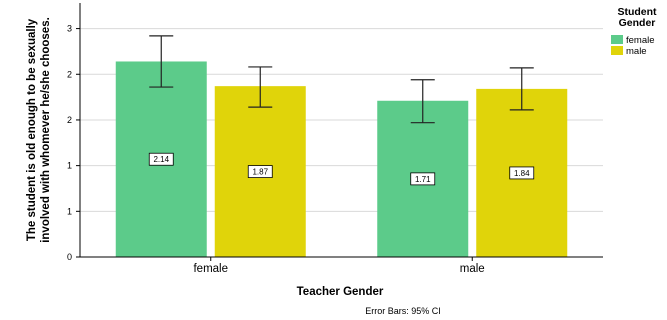  What do you see at coordinates (340, 292) in the screenshot?
I see `x-axis-title: Teacher Gender` at bounding box center [340, 292].